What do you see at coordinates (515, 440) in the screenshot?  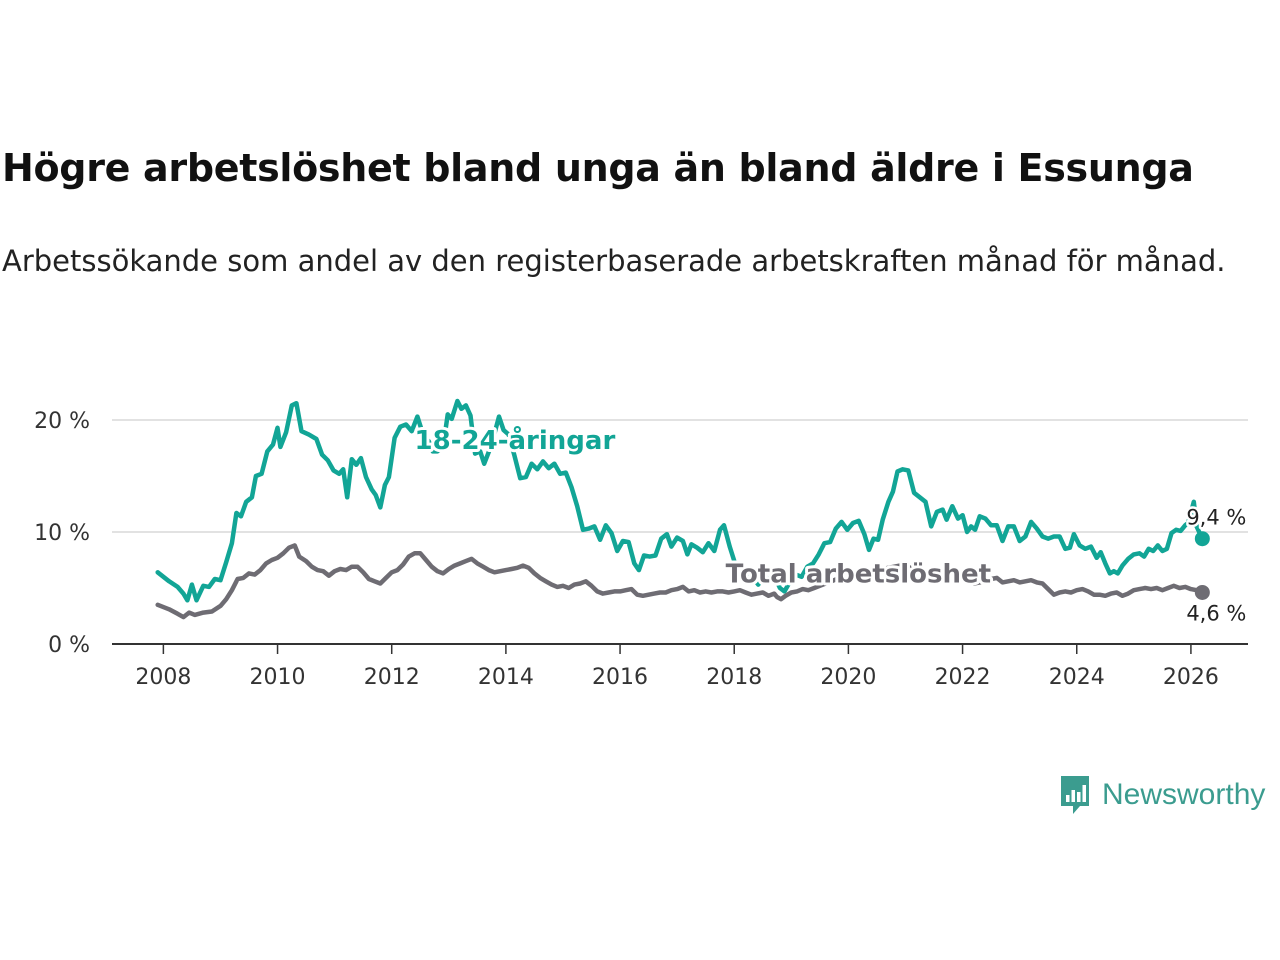 I see `series-label-youth: 18-24-åringar` at bounding box center [515, 440].